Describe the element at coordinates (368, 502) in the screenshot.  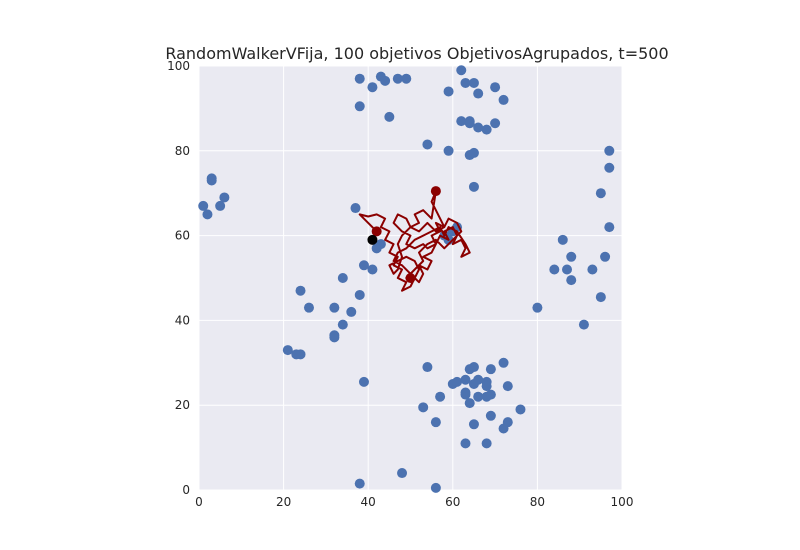
I see `x-tick-label-2: 40` at that location.